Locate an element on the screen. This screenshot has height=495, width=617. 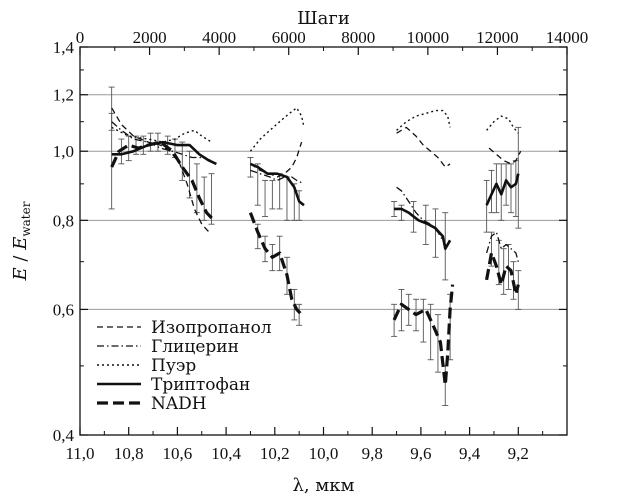
top-tick-label: 12000 is located at coordinates (497, 37).